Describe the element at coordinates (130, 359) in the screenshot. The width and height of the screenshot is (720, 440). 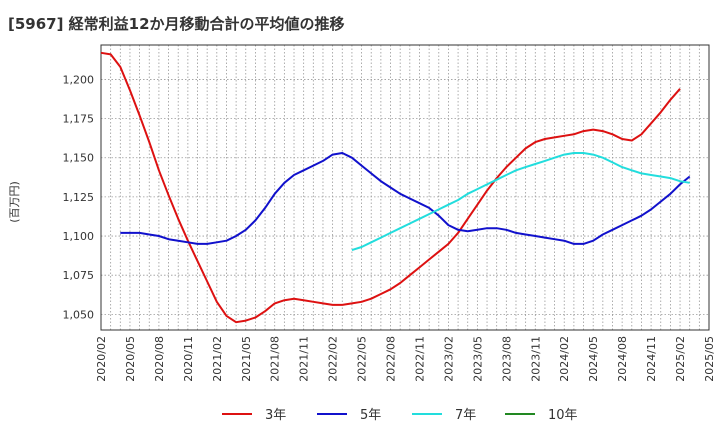
I see `x-tick-label: 2020/05` at that location.